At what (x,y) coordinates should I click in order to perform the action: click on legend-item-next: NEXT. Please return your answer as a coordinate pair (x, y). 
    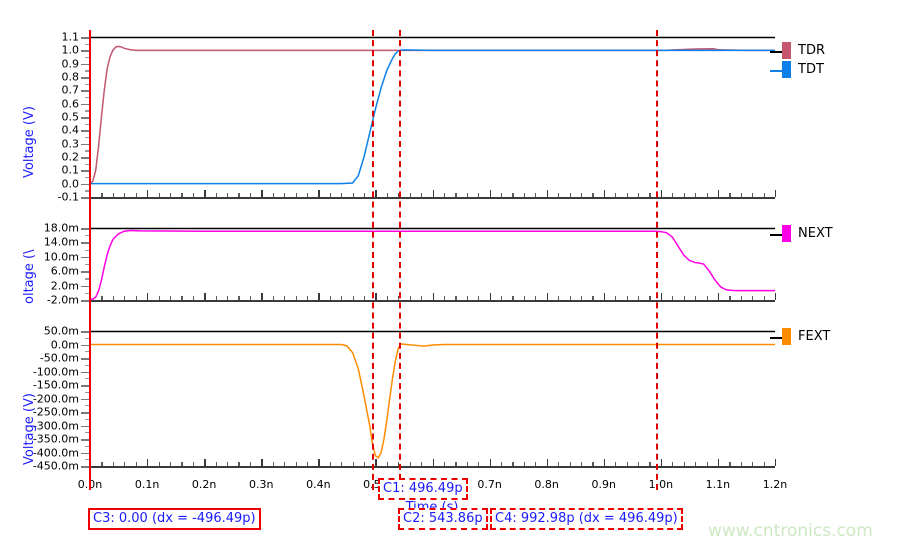
    Looking at the image, I should click on (807, 233).